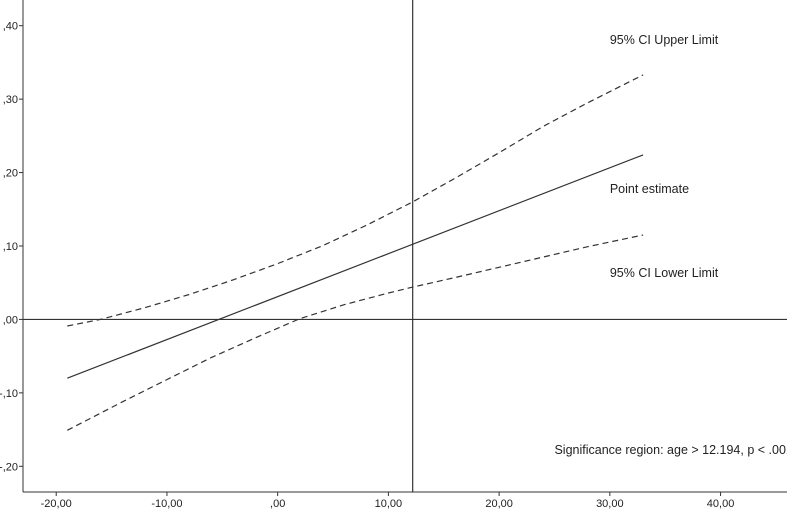 The image size is (787, 510). What do you see at coordinates (166, 504) in the screenshot?
I see `x-tick-label: -10,00` at bounding box center [166, 504].